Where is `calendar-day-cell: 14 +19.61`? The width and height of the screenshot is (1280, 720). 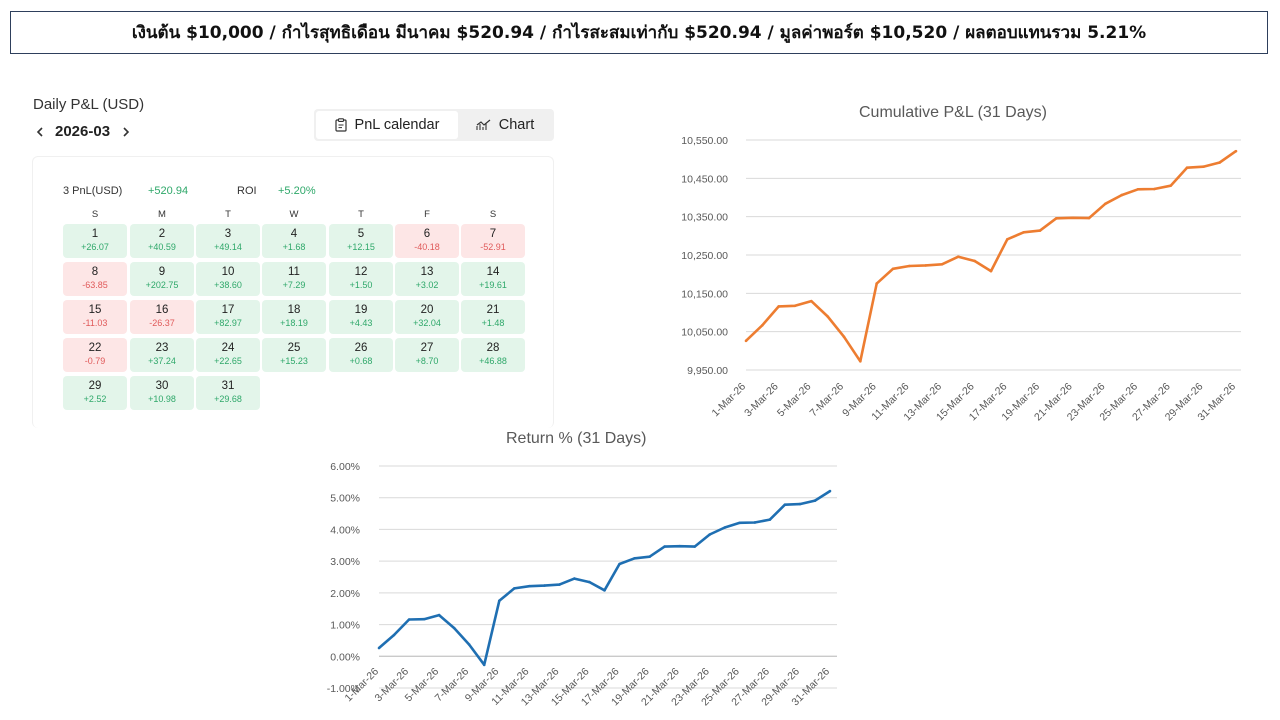
calendar-day-cell: 14 +19.61 is located at coordinates (493, 279).